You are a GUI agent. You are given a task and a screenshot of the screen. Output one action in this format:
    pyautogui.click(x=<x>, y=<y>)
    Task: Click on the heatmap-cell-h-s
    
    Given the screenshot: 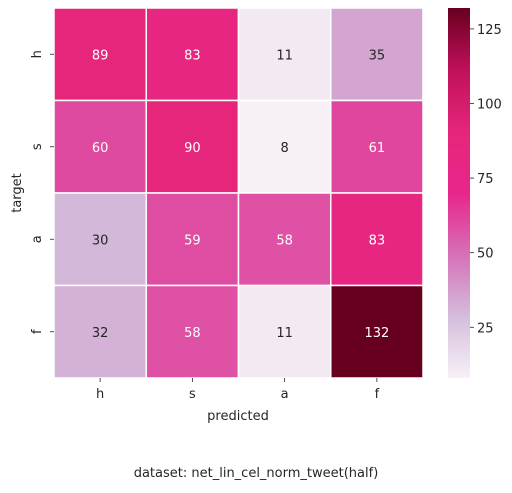 What is the action you would take?
    pyautogui.click(x=192, y=54)
    